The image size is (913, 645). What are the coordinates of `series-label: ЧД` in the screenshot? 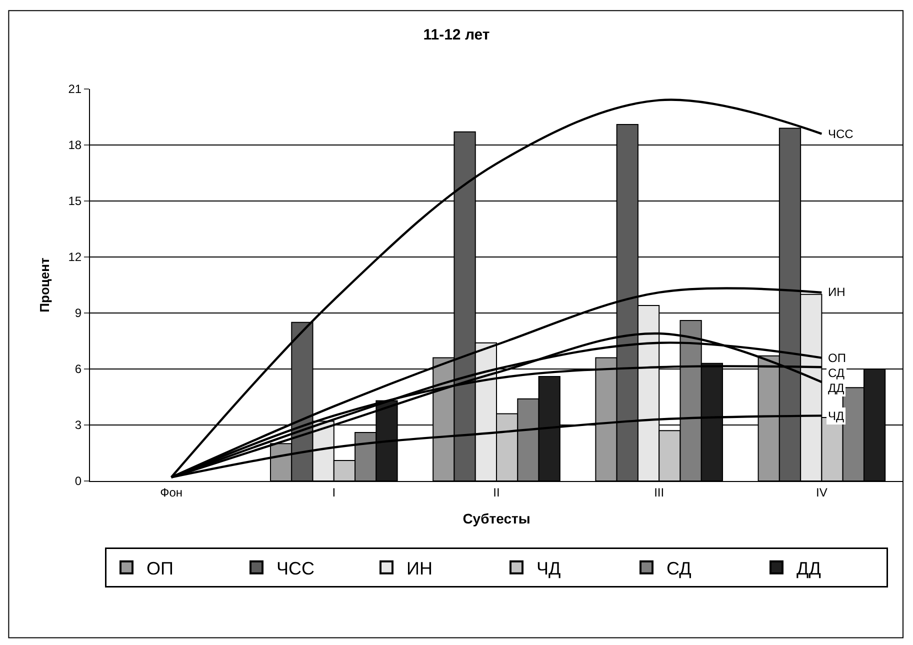 It's located at (836, 416).